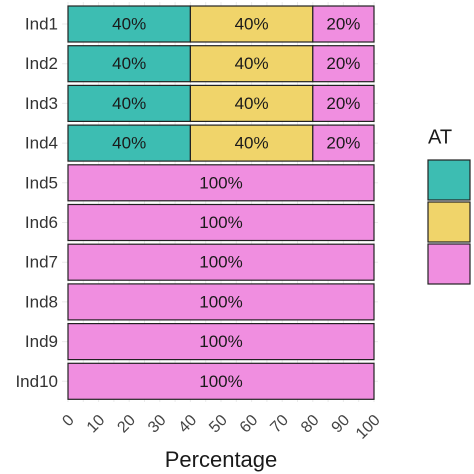  What do you see at coordinates (41, 222) in the screenshot?
I see `y-tick-label: Ind6` at bounding box center [41, 222].